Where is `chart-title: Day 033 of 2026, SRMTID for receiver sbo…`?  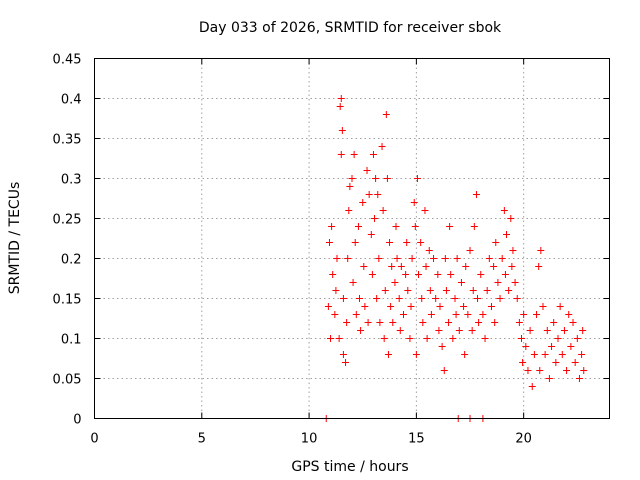
chart-title: Day 033 of 2026, SRMTID for receiver sbo… is located at coordinates (350, 28).